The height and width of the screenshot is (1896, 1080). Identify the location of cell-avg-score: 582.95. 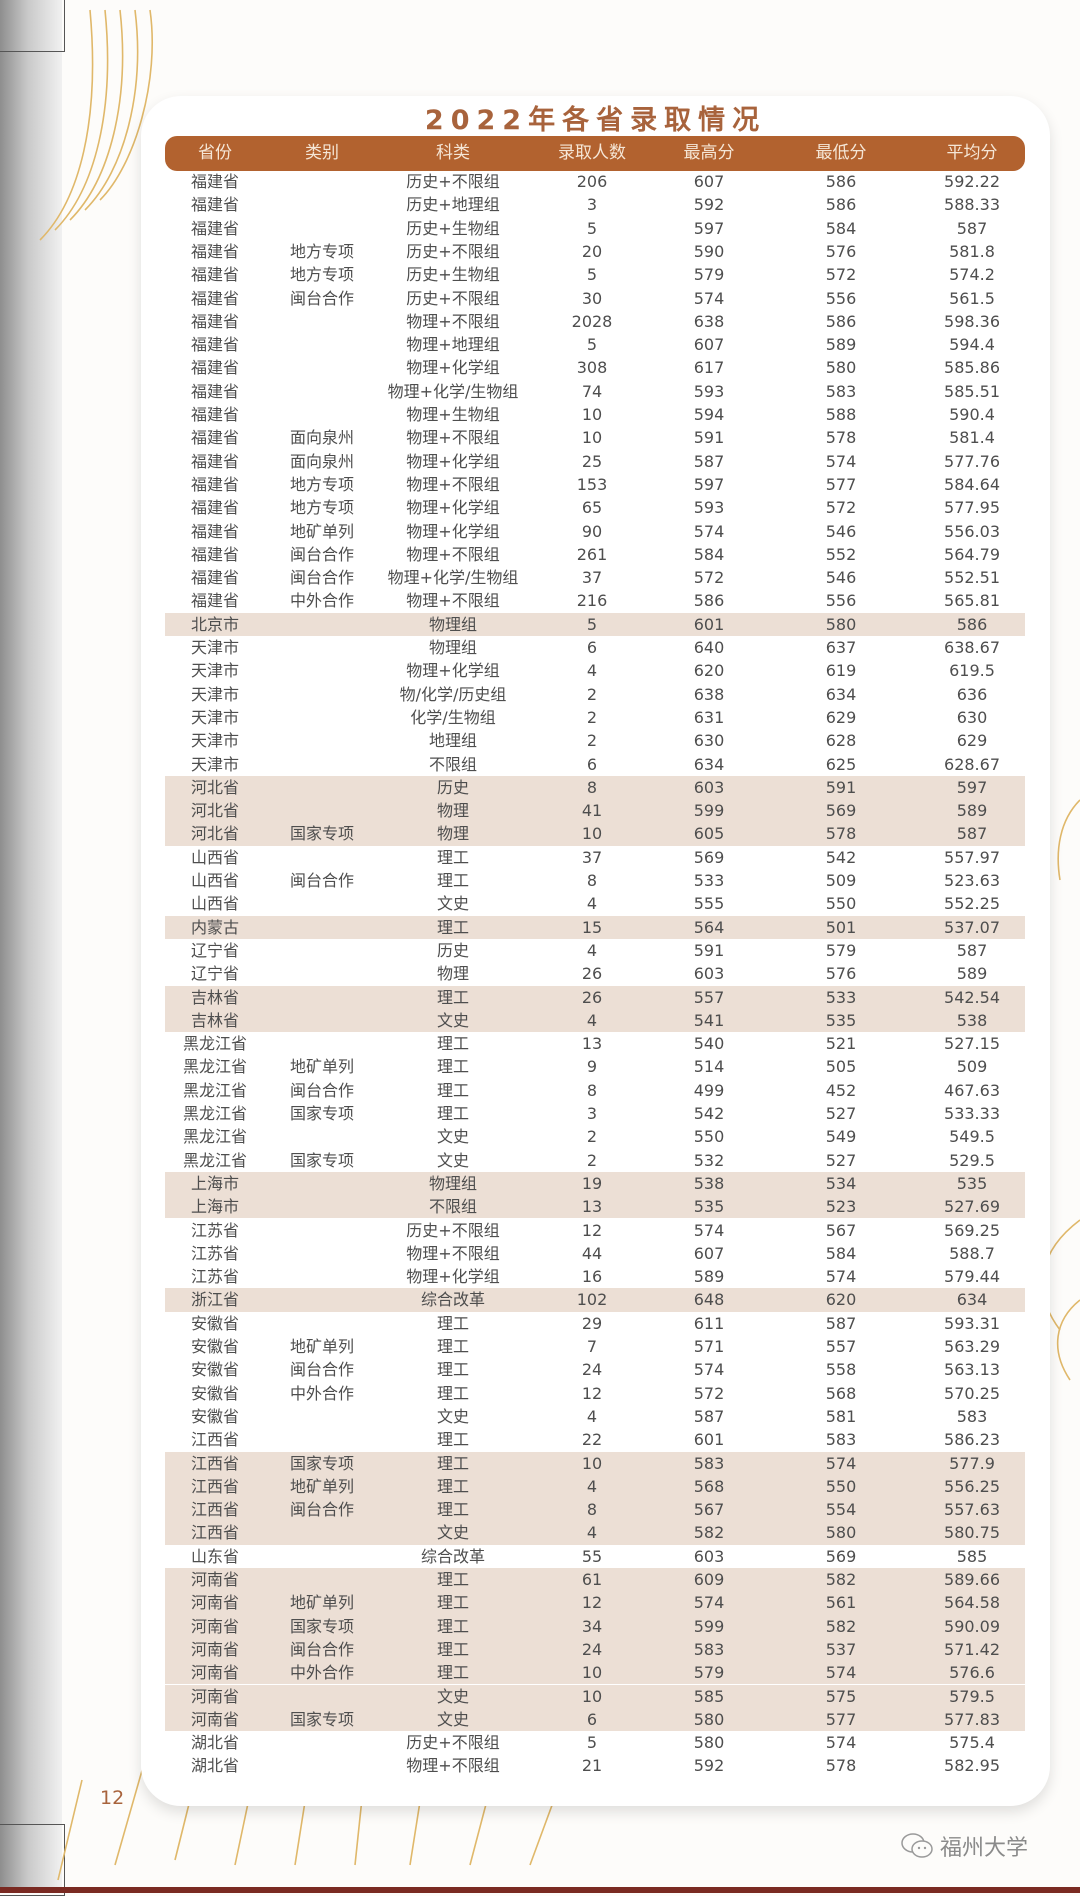
(972, 1766).